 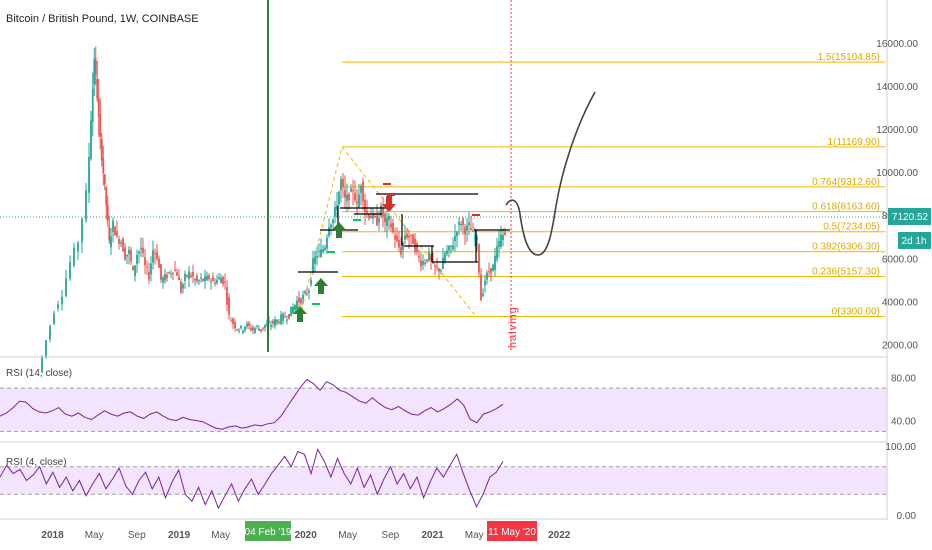 I want to click on price-tick-label: 2000.00, so click(x=900, y=346).